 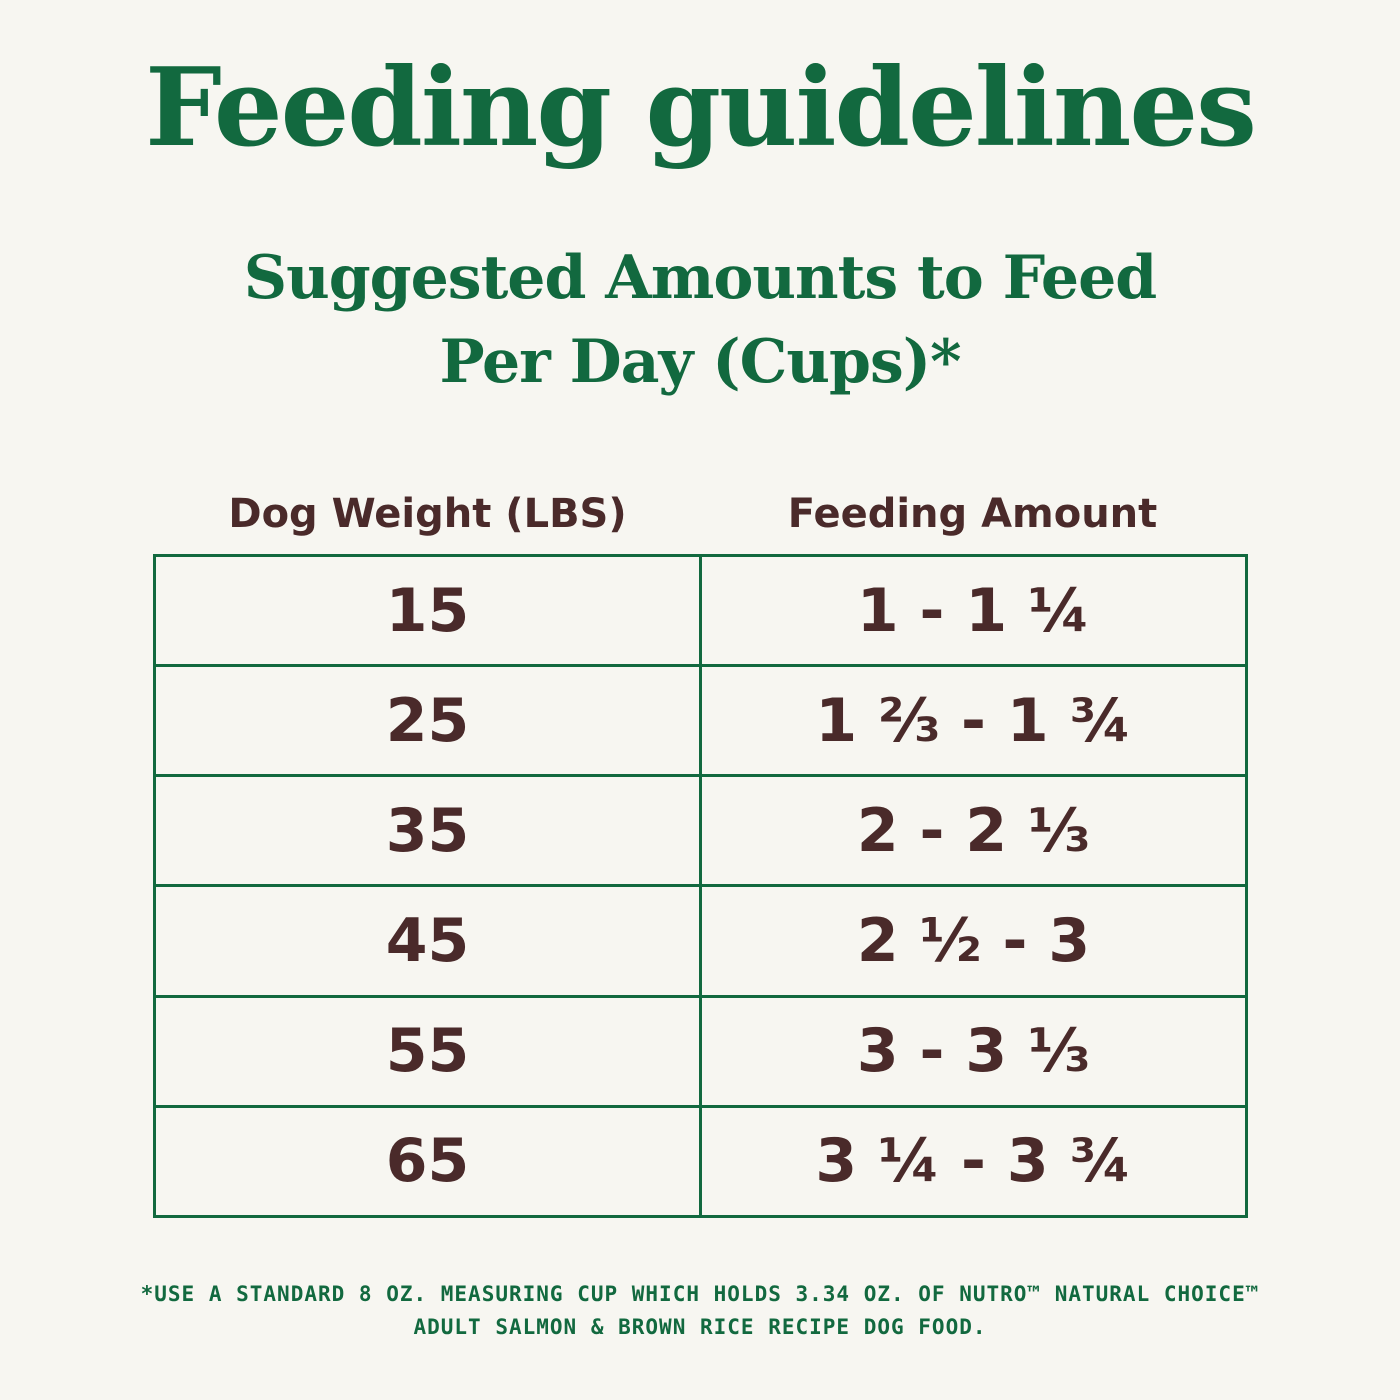 I want to click on table-row: 45 2 ½ - 3, so click(x=700, y=941).